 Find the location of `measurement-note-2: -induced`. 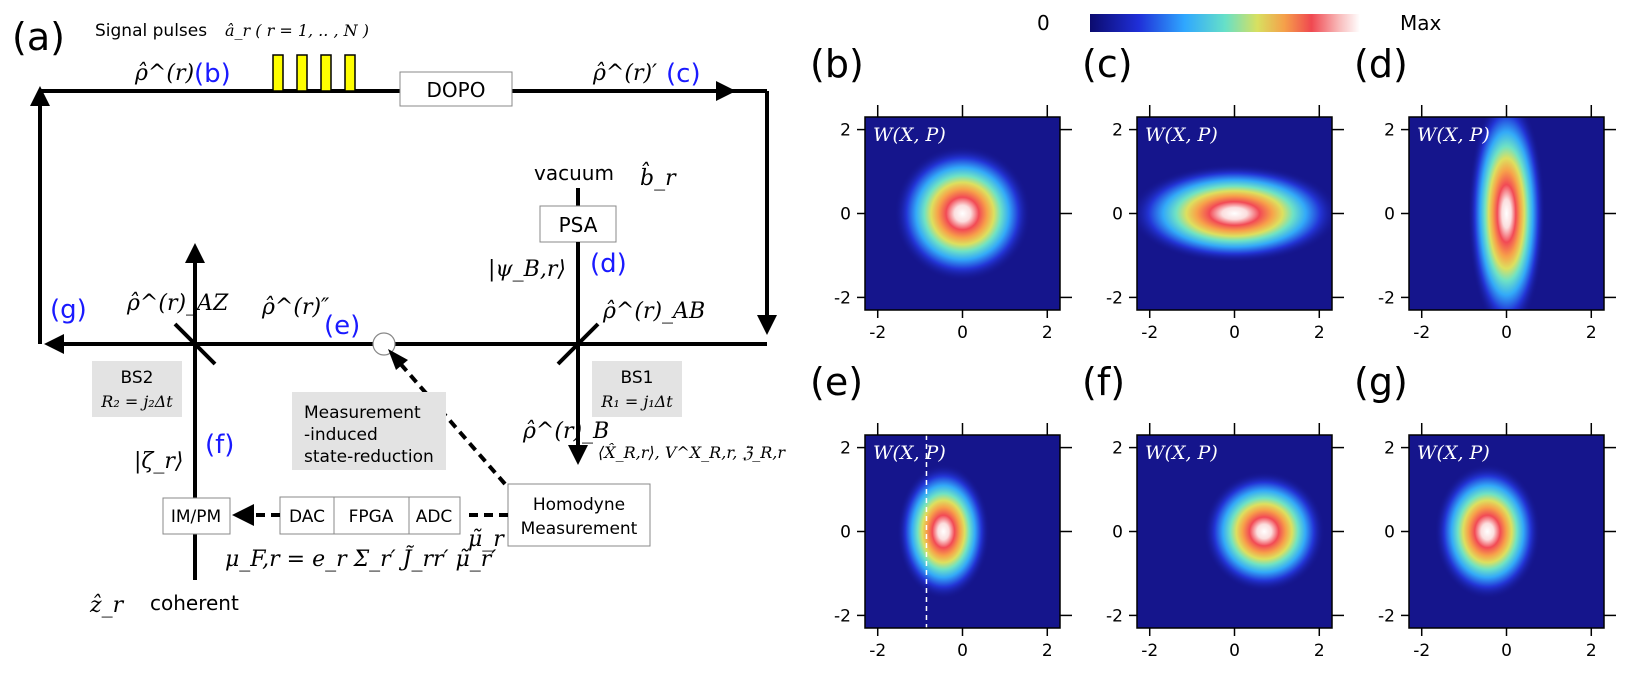

measurement-note-2: -induced is located at coordinates (341, 435).